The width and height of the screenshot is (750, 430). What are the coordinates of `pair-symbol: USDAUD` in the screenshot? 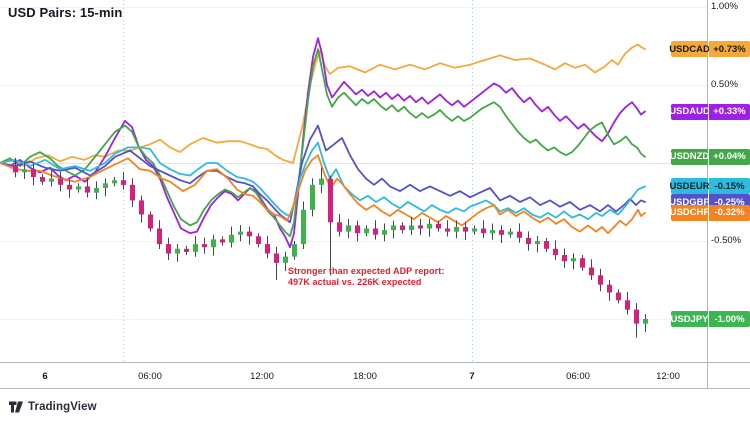 It's located at (689, 111).